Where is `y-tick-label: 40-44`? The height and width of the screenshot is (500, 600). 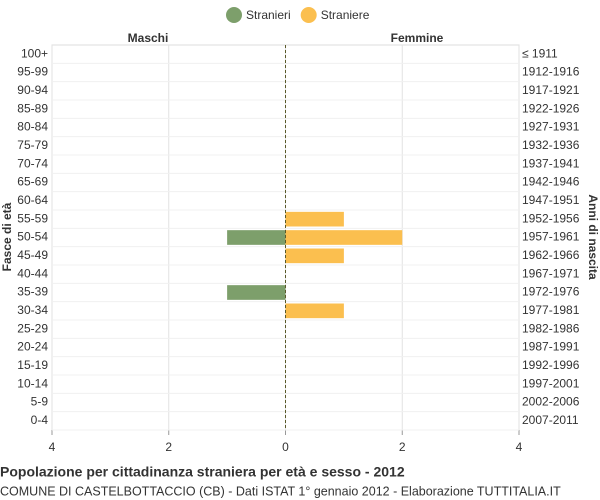
y-tick-label: 40-44 is located at coordinates (32, 273).